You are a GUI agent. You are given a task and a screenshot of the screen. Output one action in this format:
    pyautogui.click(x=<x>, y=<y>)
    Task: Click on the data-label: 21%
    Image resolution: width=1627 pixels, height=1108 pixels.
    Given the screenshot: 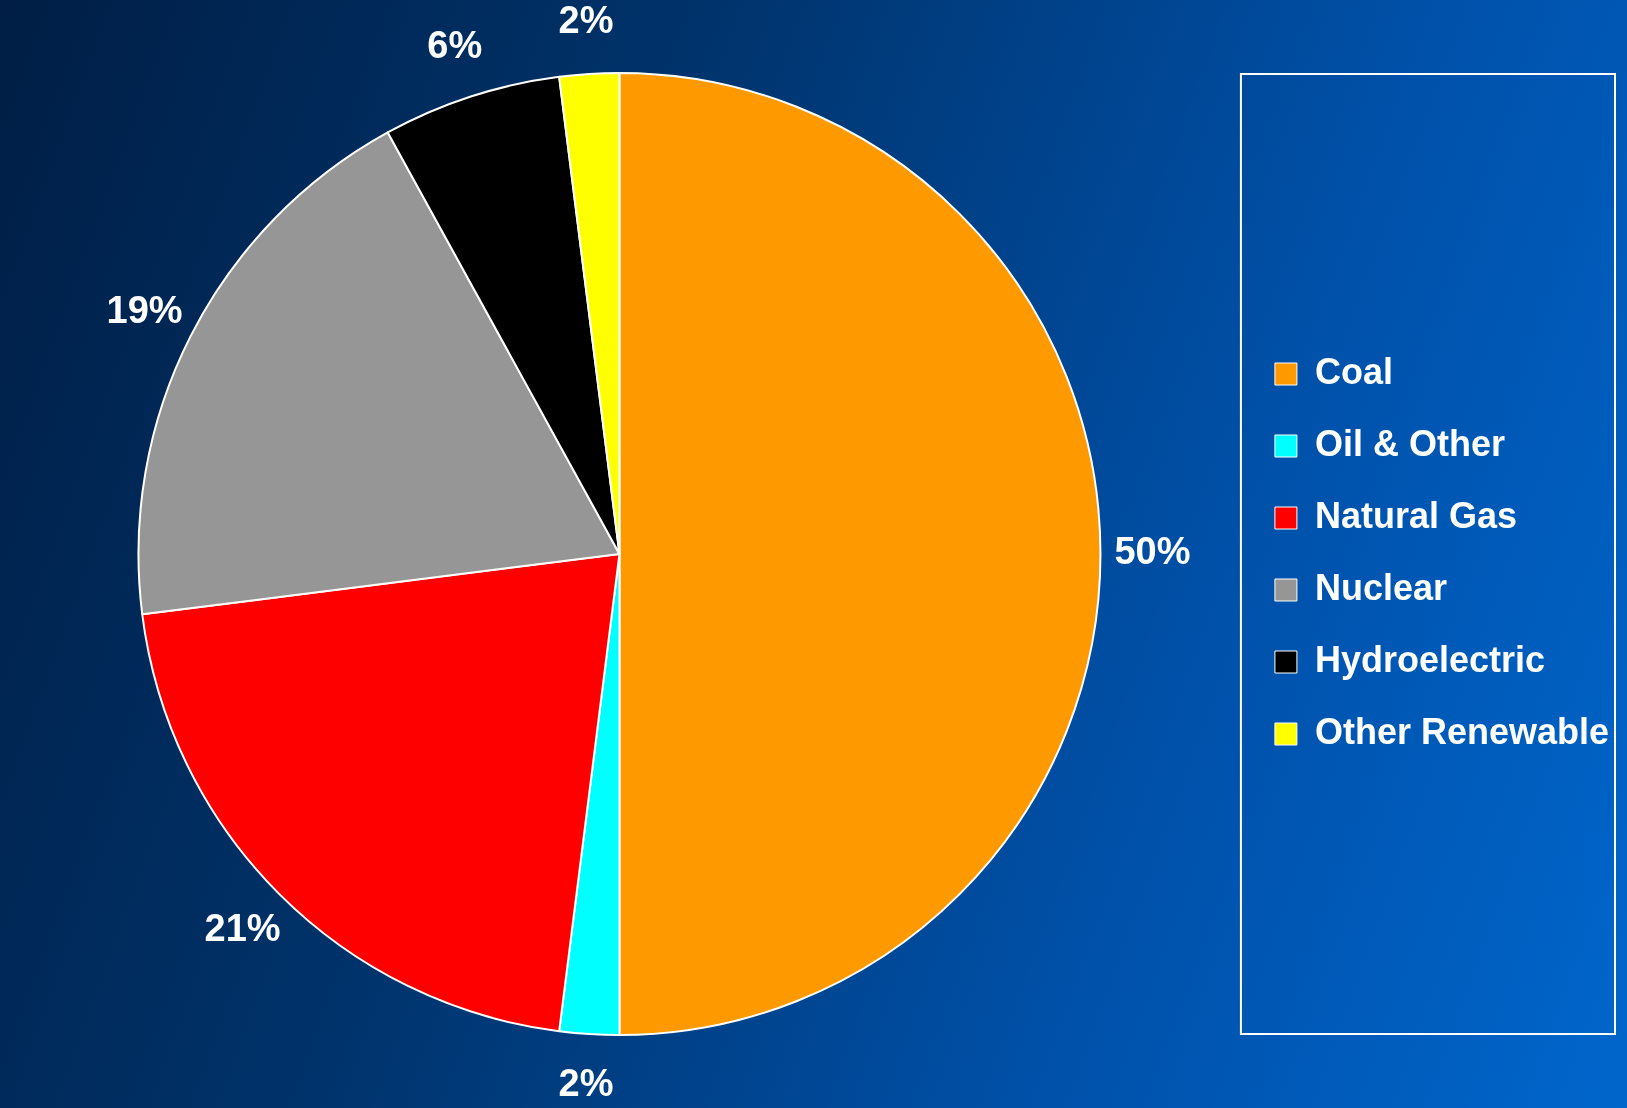 What is the action you would take?
    pyautogui.click(x=242, y=928)
    